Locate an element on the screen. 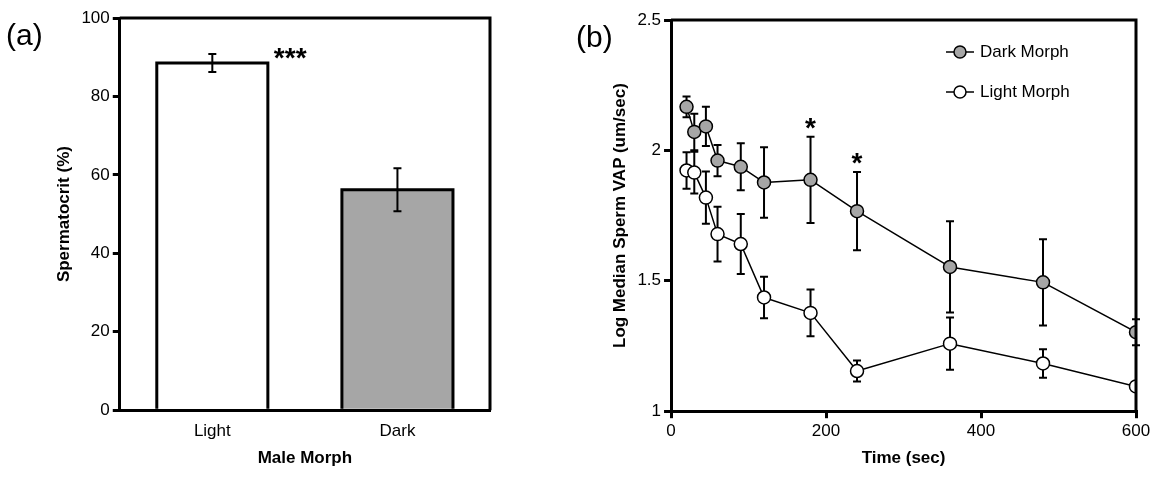 The width and height of the screenshot is (1156, 479). y-axis-title: Spermatocrit (%) is located at coordinates (63, 214).